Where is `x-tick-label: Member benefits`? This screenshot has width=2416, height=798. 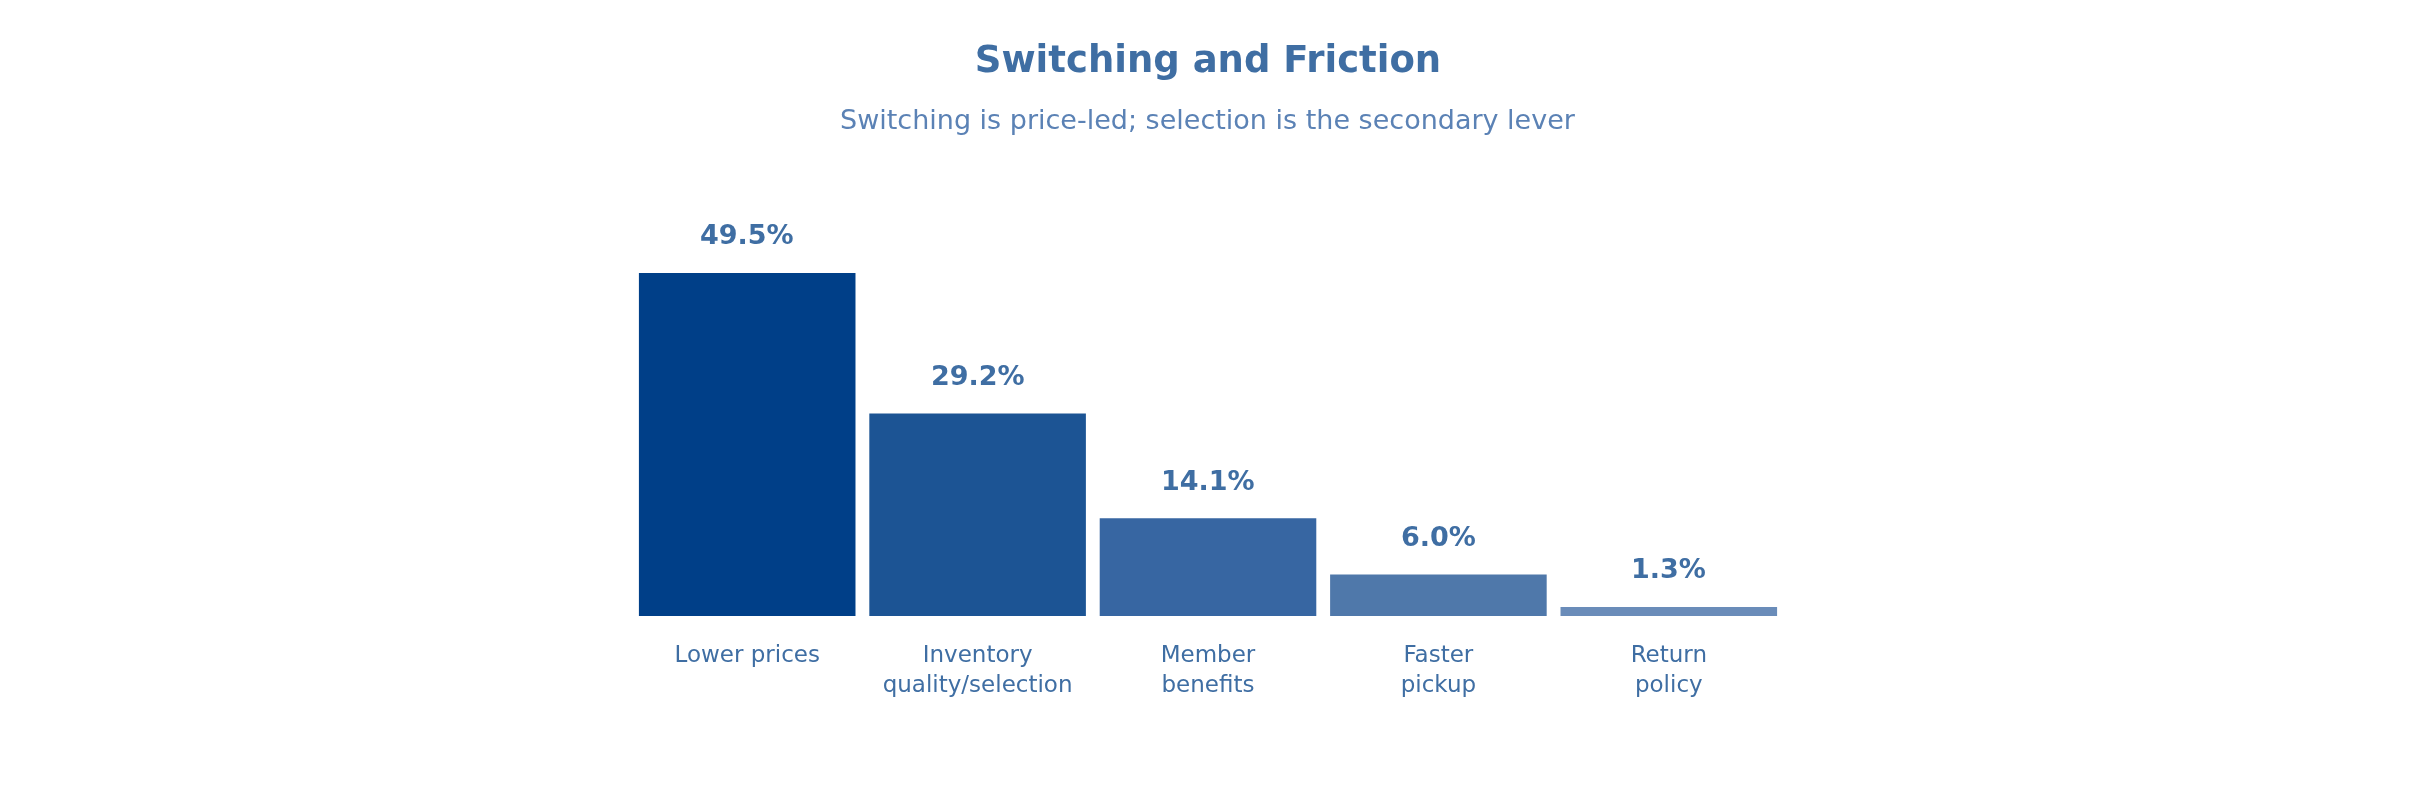
x-tick-label: Member benefits is located at coordinates (1208, 669).